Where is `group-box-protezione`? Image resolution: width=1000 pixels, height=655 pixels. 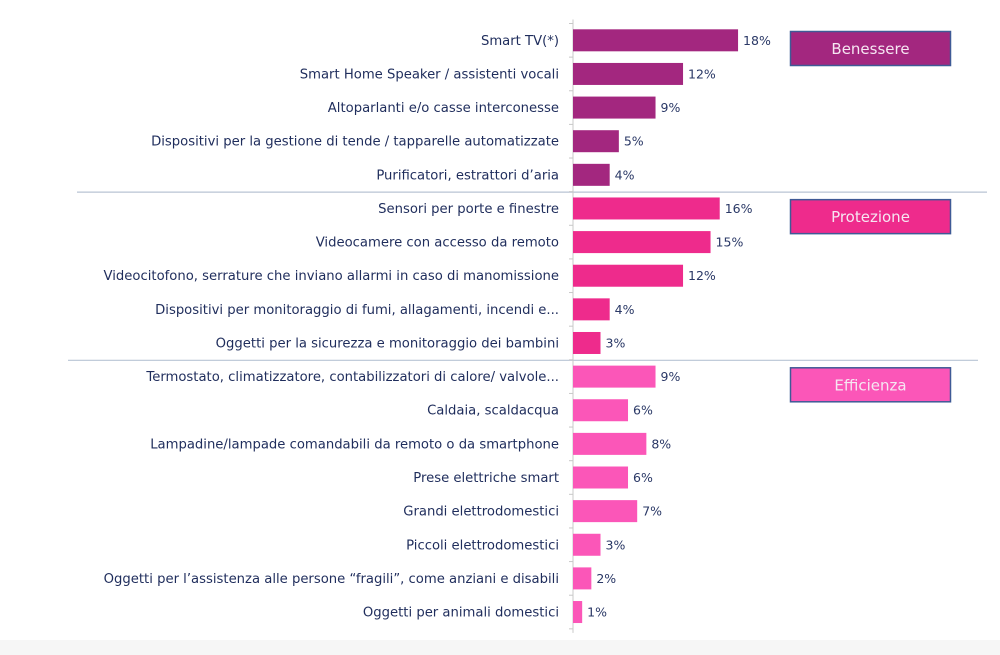 group-box-protezione is located at coordinates (870, 216).